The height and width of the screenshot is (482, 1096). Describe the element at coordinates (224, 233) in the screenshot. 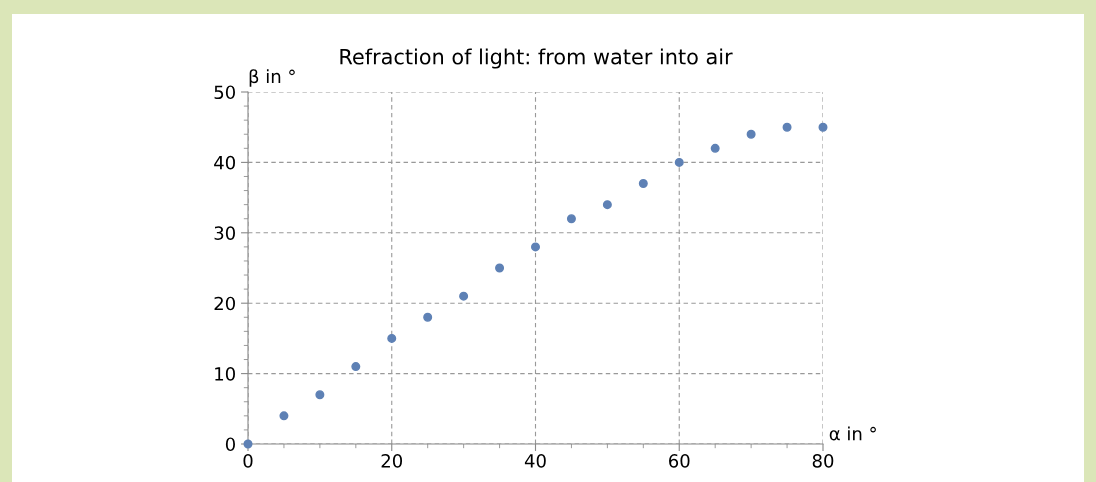

I see `y-tick-label: 30` at that location.